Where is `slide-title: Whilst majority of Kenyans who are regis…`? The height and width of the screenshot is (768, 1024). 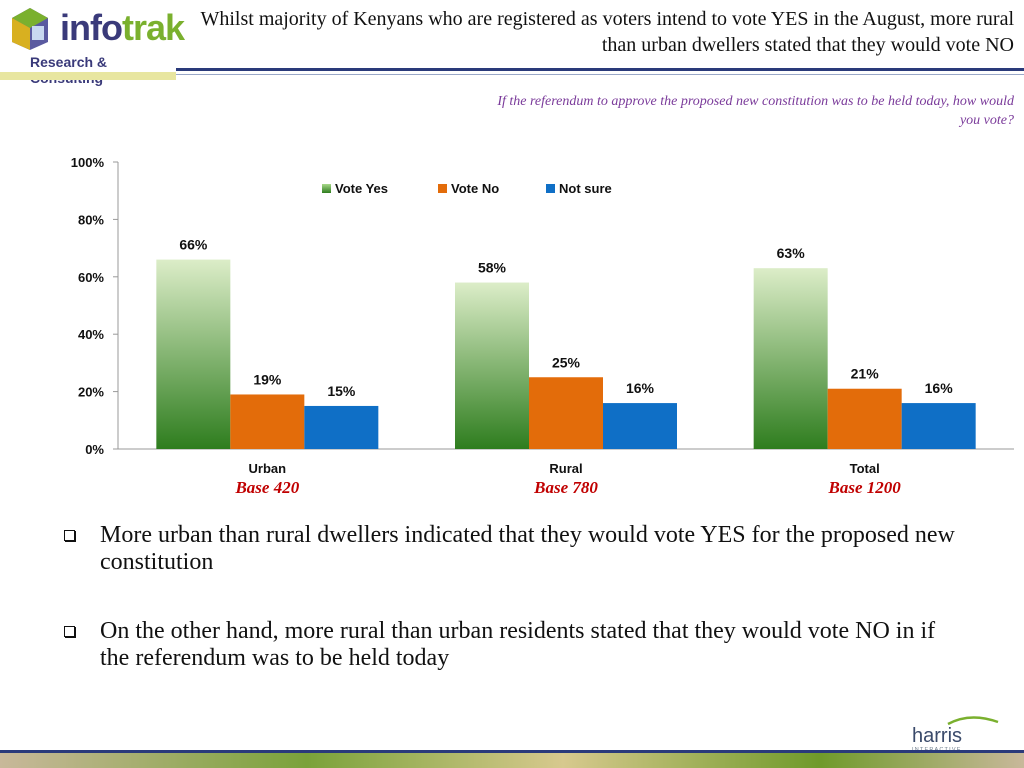 slide-title: Whilst majority of Kenyans who are regis… is located at coordinates (607, 32).